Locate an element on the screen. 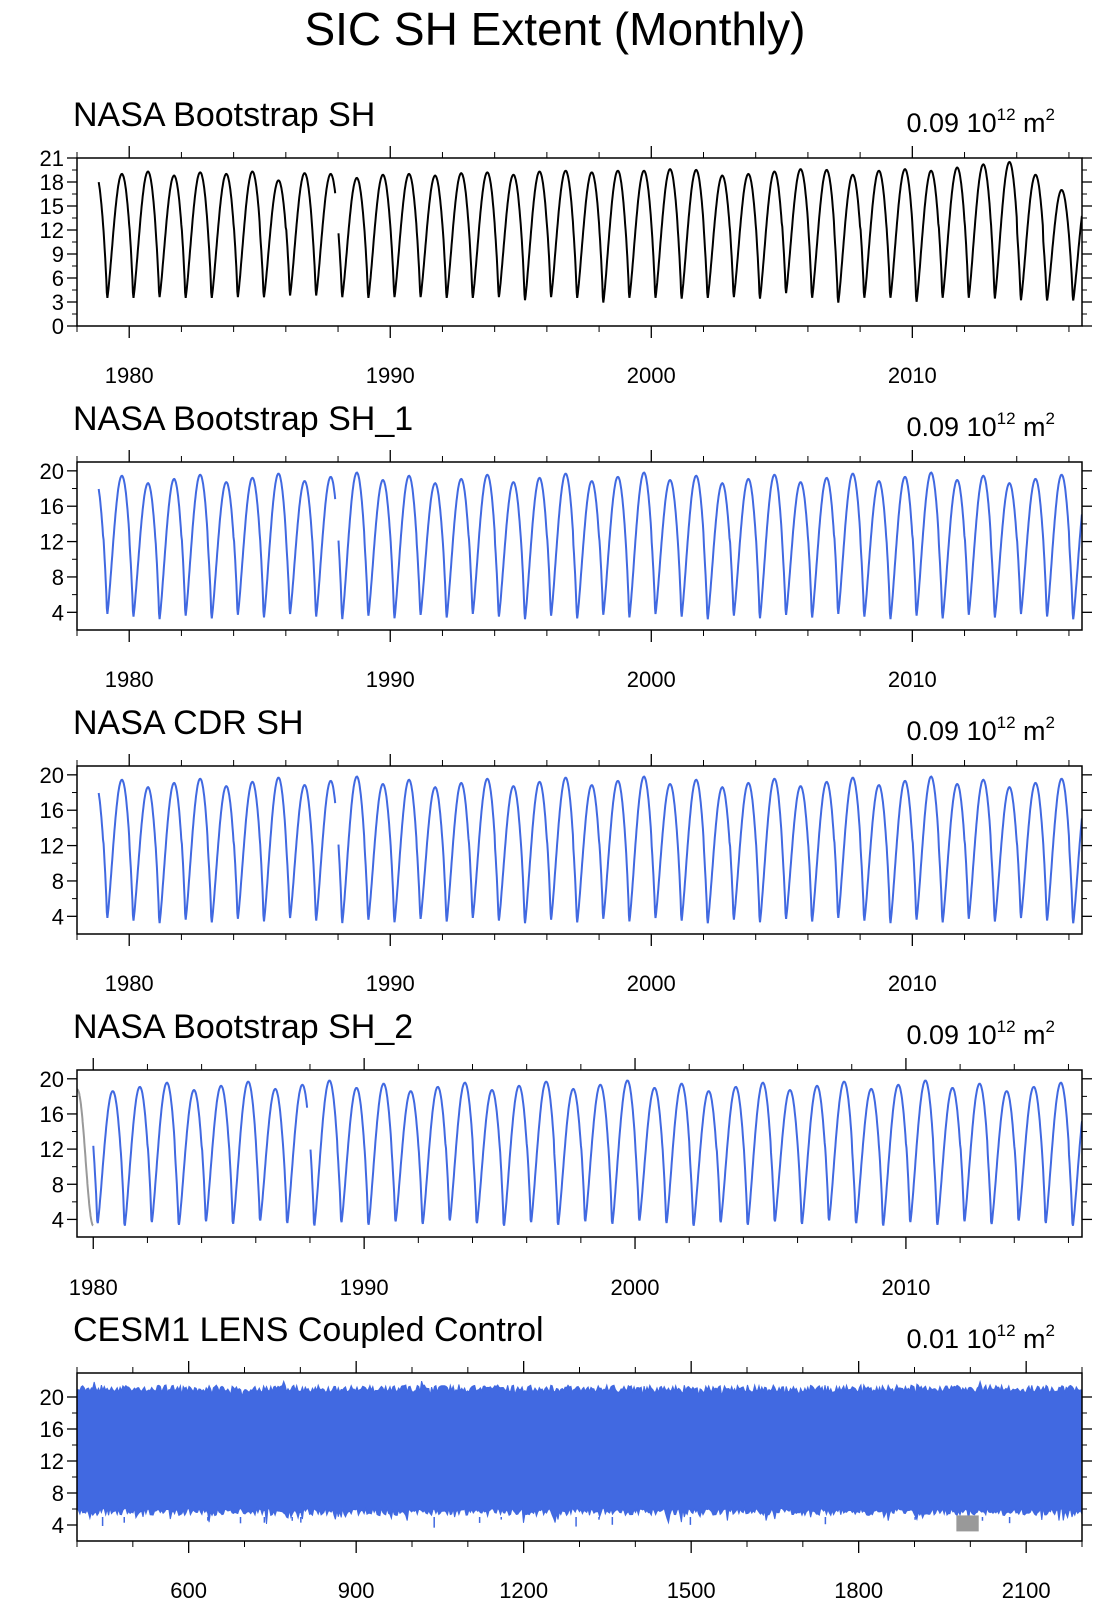 This screenshot has width=1110, height=1608. x-tick-label: 1800 is located at coordinates (858, 1590).